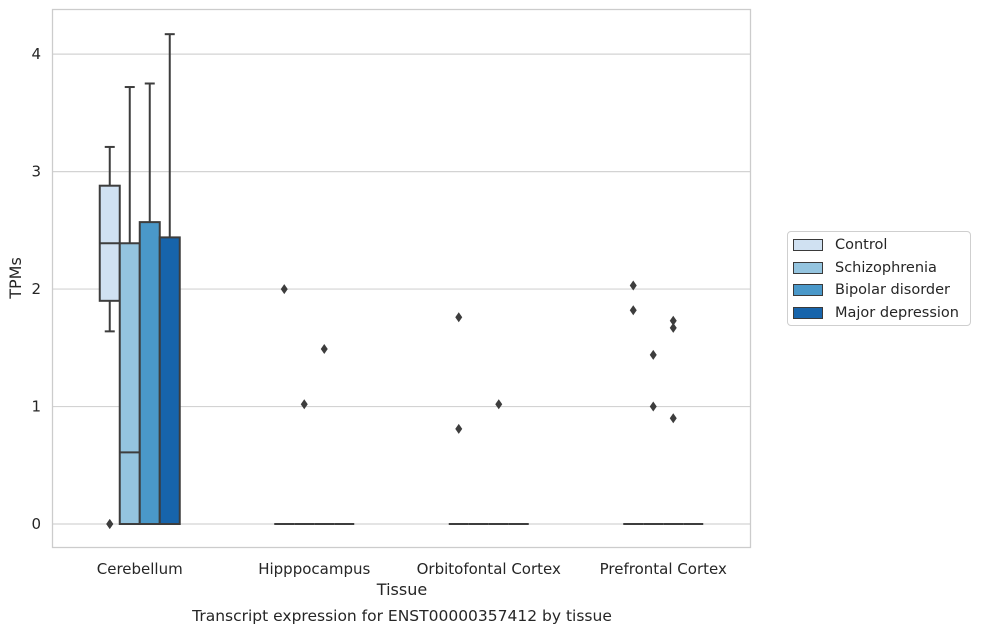 Image resolution: width=983 pixels, height=634 pixels. I want to click on y-tick-label-4: 4, so click(36, 54).